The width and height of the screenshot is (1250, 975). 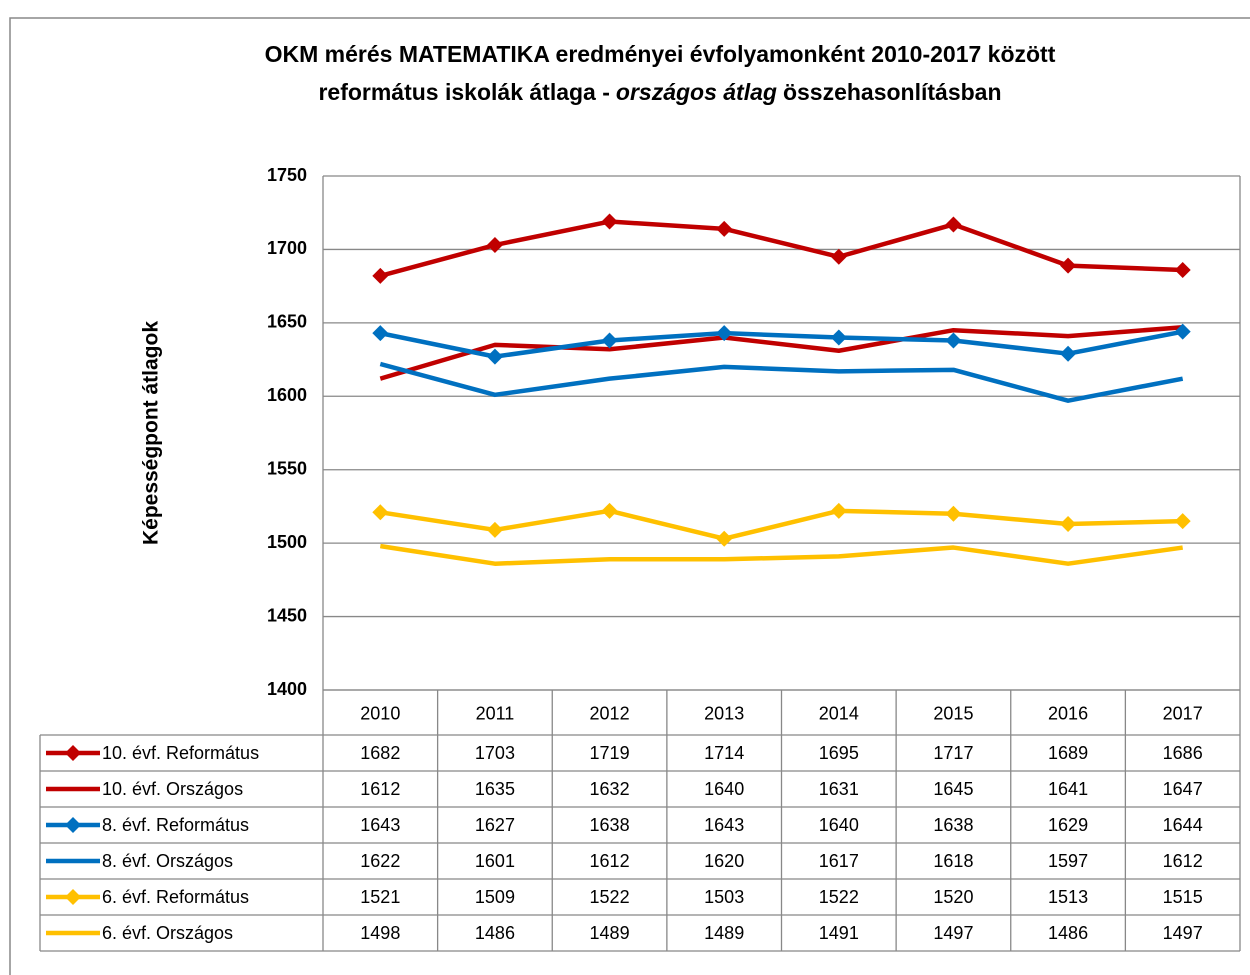 I want to click on legend-label: 8. évf. Református, so click(x=175, y=825).